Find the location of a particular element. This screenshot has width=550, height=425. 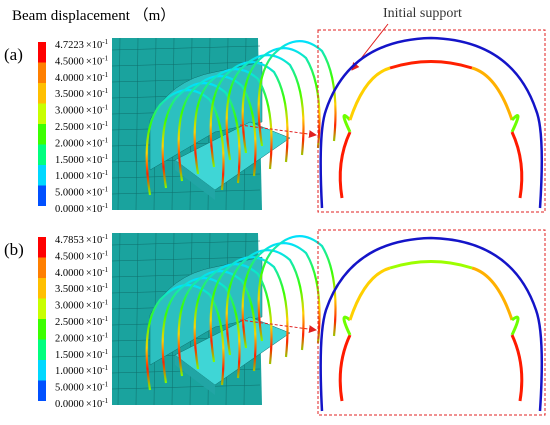

legend-label: 5.0000 ×10⁻¹ is located at coordinates (82, 192).